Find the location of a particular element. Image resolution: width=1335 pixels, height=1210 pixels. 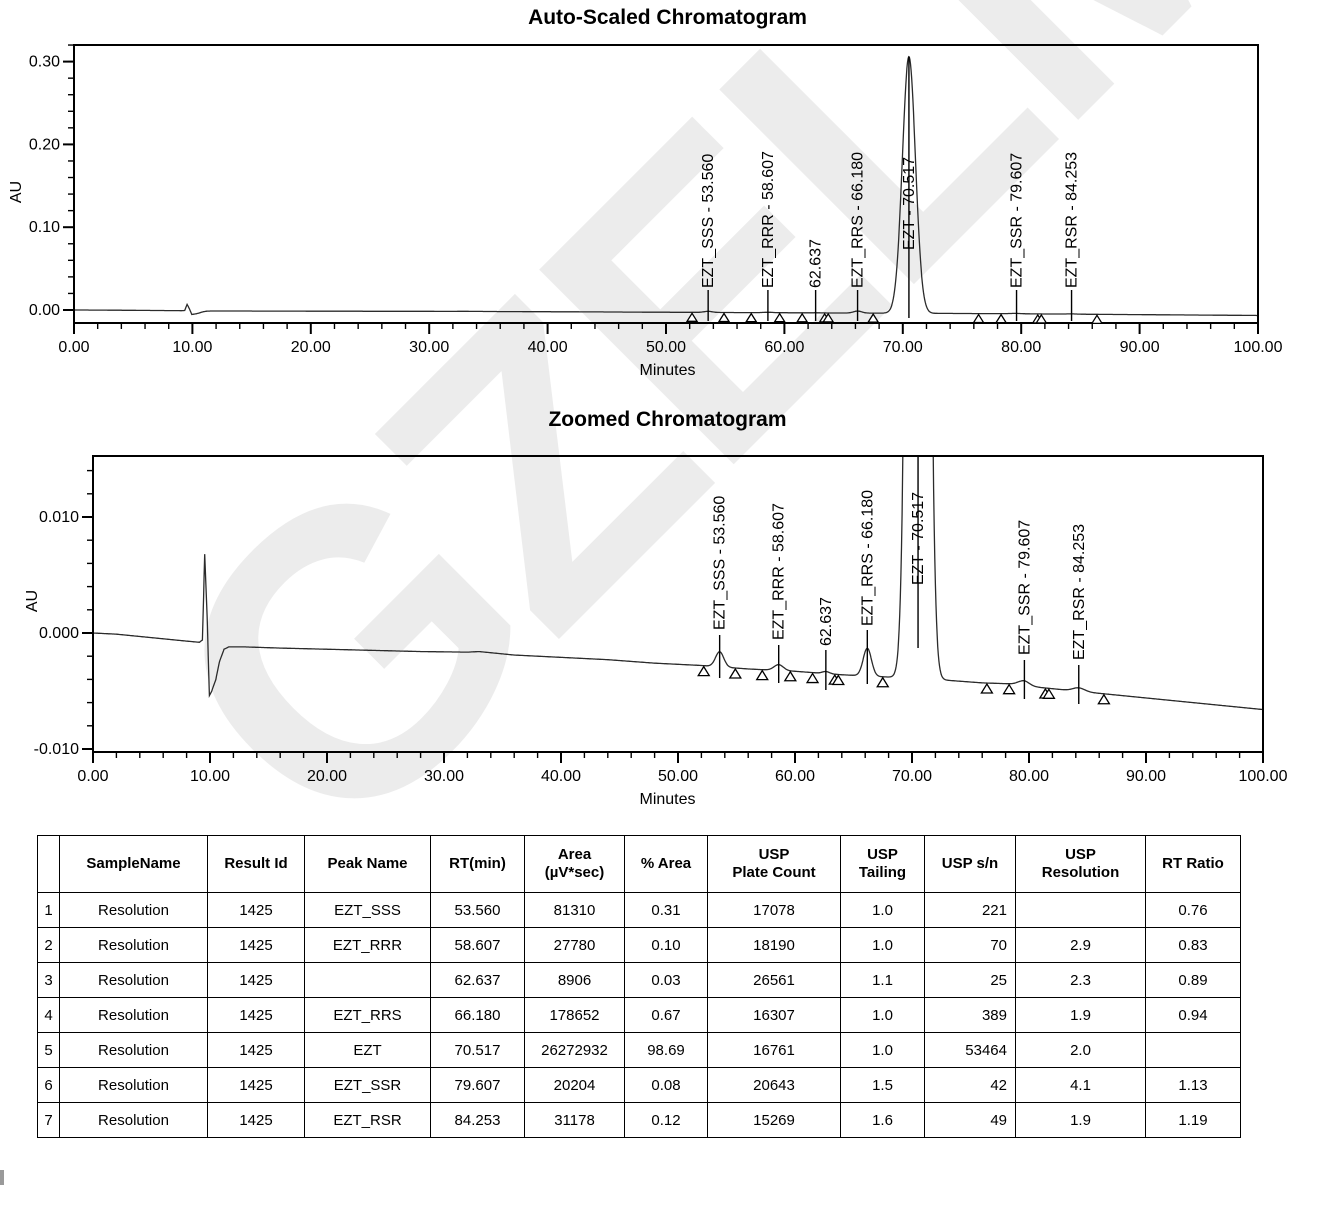

table-cell: 0.76 is located at coordinates (1193, 910).